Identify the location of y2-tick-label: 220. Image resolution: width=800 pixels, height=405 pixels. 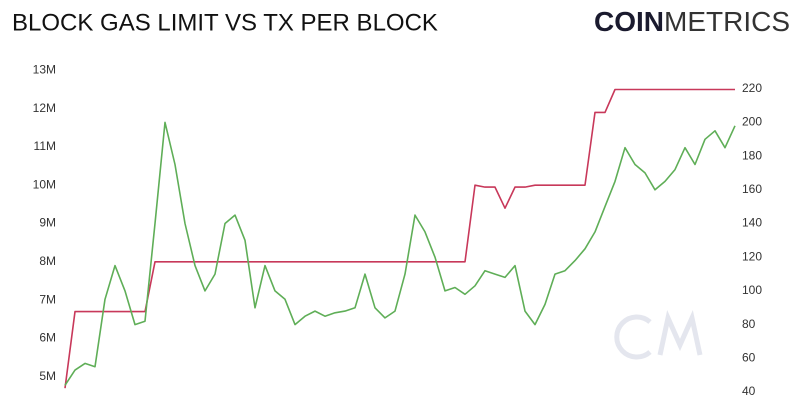
(752, 88).